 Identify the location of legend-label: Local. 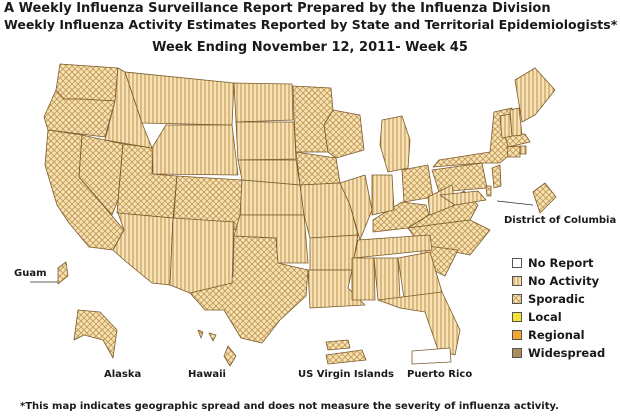
(545, 317).